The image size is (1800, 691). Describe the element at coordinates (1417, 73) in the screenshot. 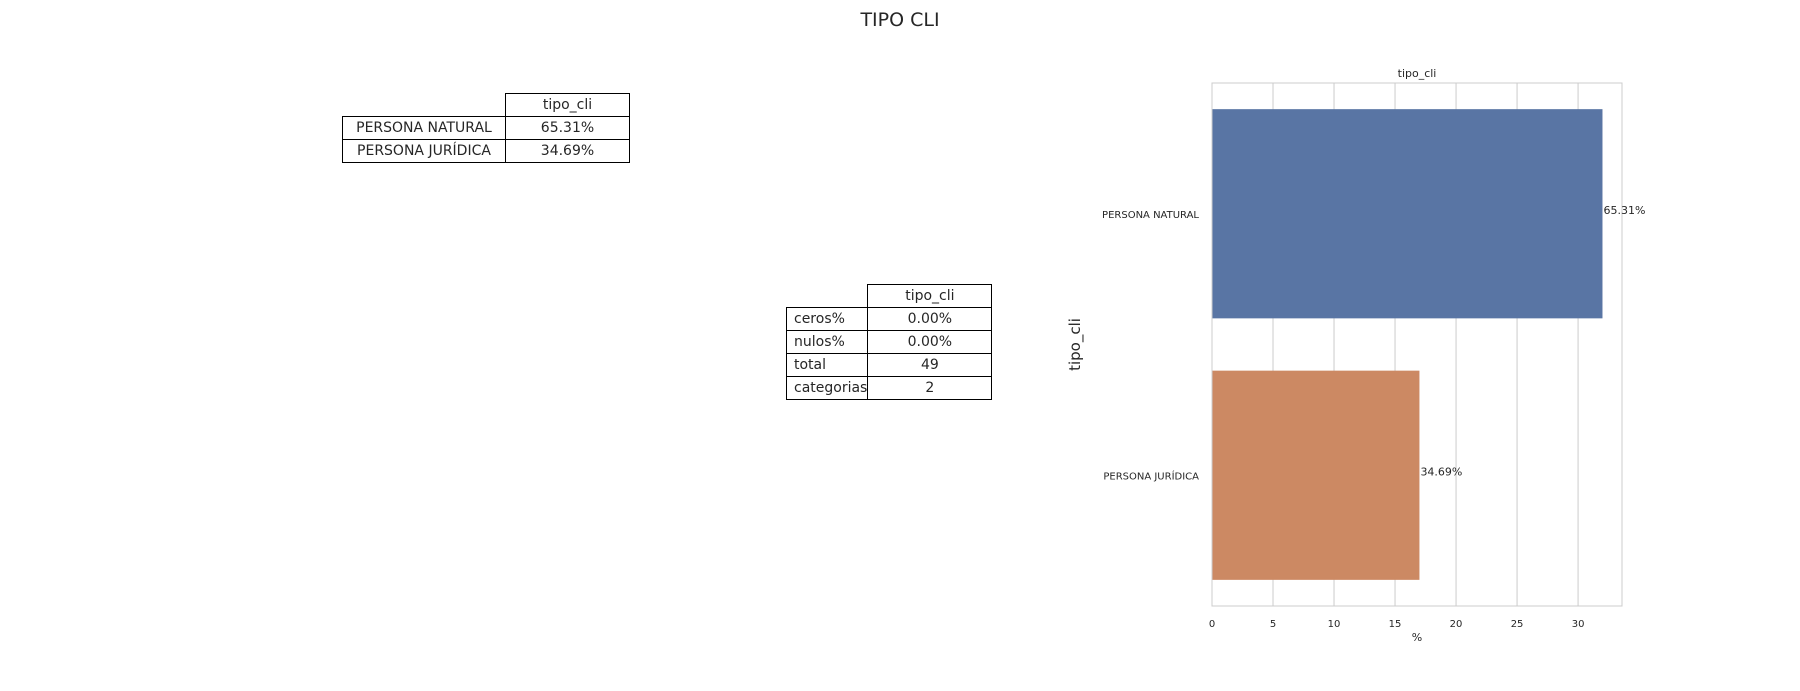

I see `chart-title: tipo_cli` at that location.